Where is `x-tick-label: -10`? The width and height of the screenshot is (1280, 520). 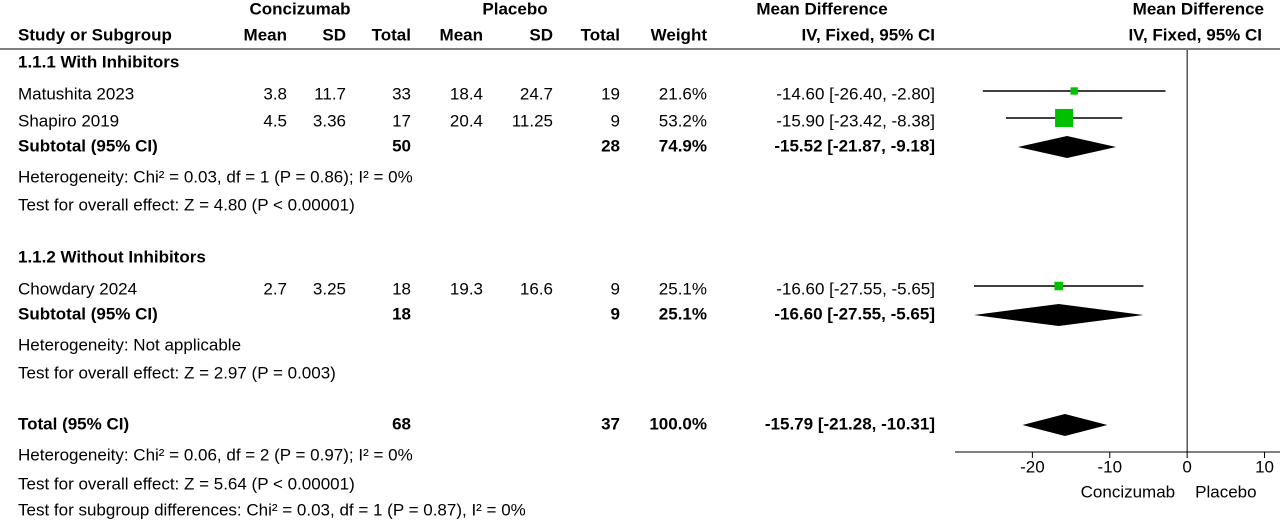
x-tick-label: -10 is located at coordinates (1109, 466).